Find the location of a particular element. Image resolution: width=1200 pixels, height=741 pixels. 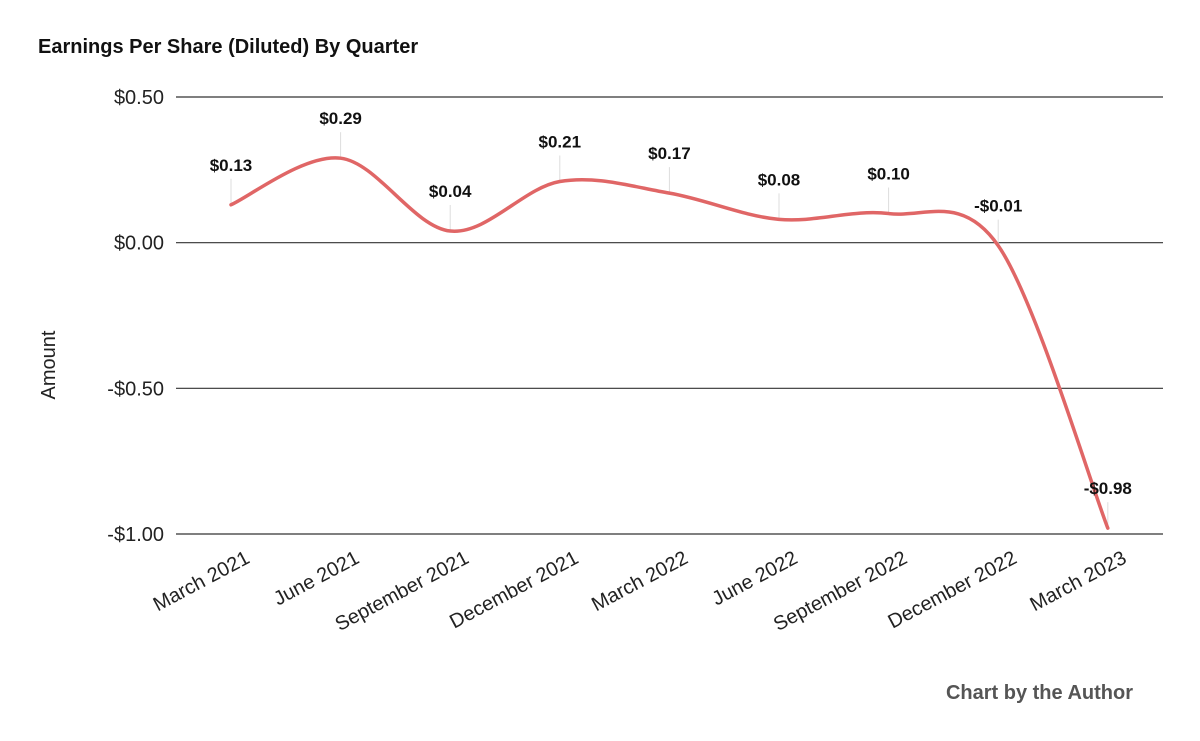

data-label: $0.21 is located at coordinates (560, 141).